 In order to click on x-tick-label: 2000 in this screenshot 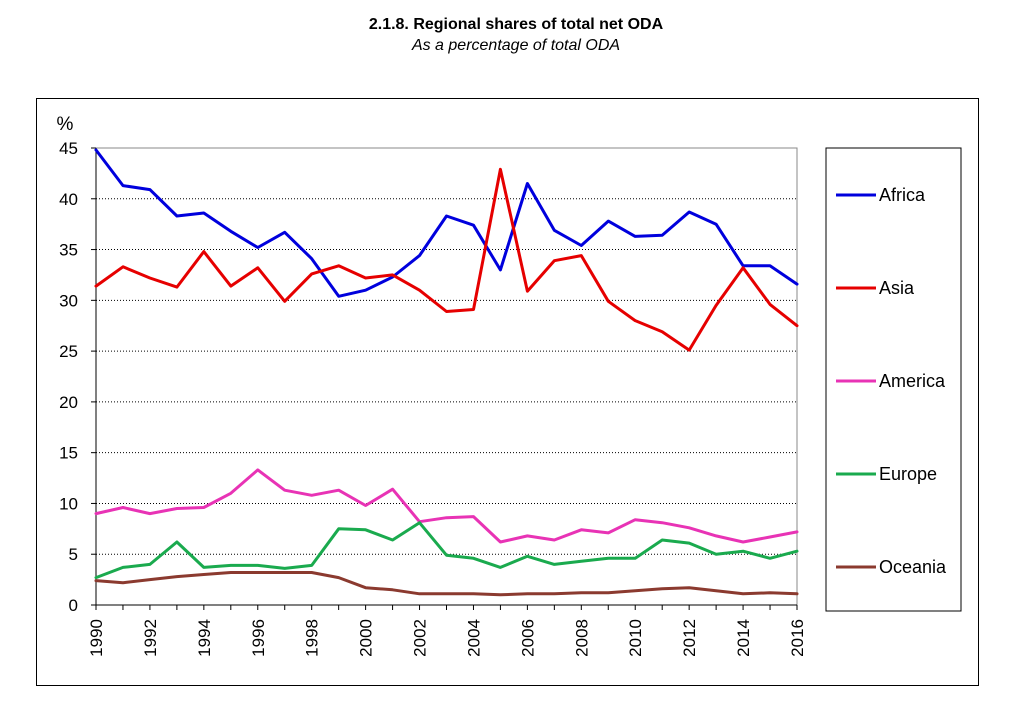, I will do `click(366, 638)`.